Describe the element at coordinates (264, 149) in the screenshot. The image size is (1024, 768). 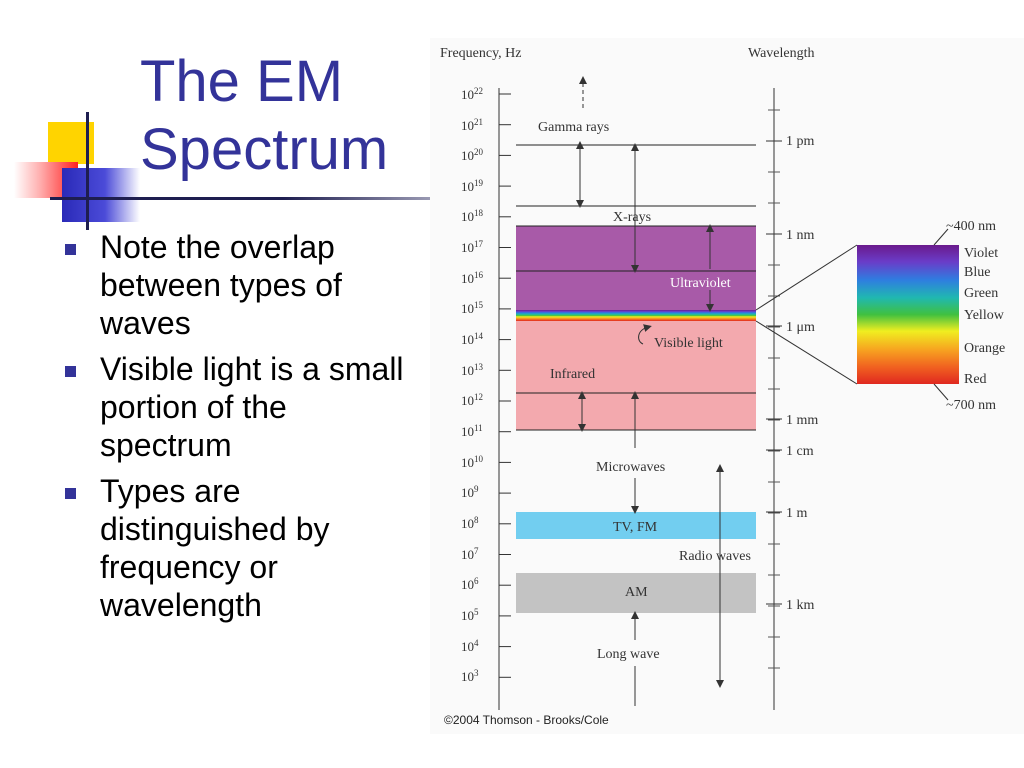
I see `title-line: Spectrum` at that location.